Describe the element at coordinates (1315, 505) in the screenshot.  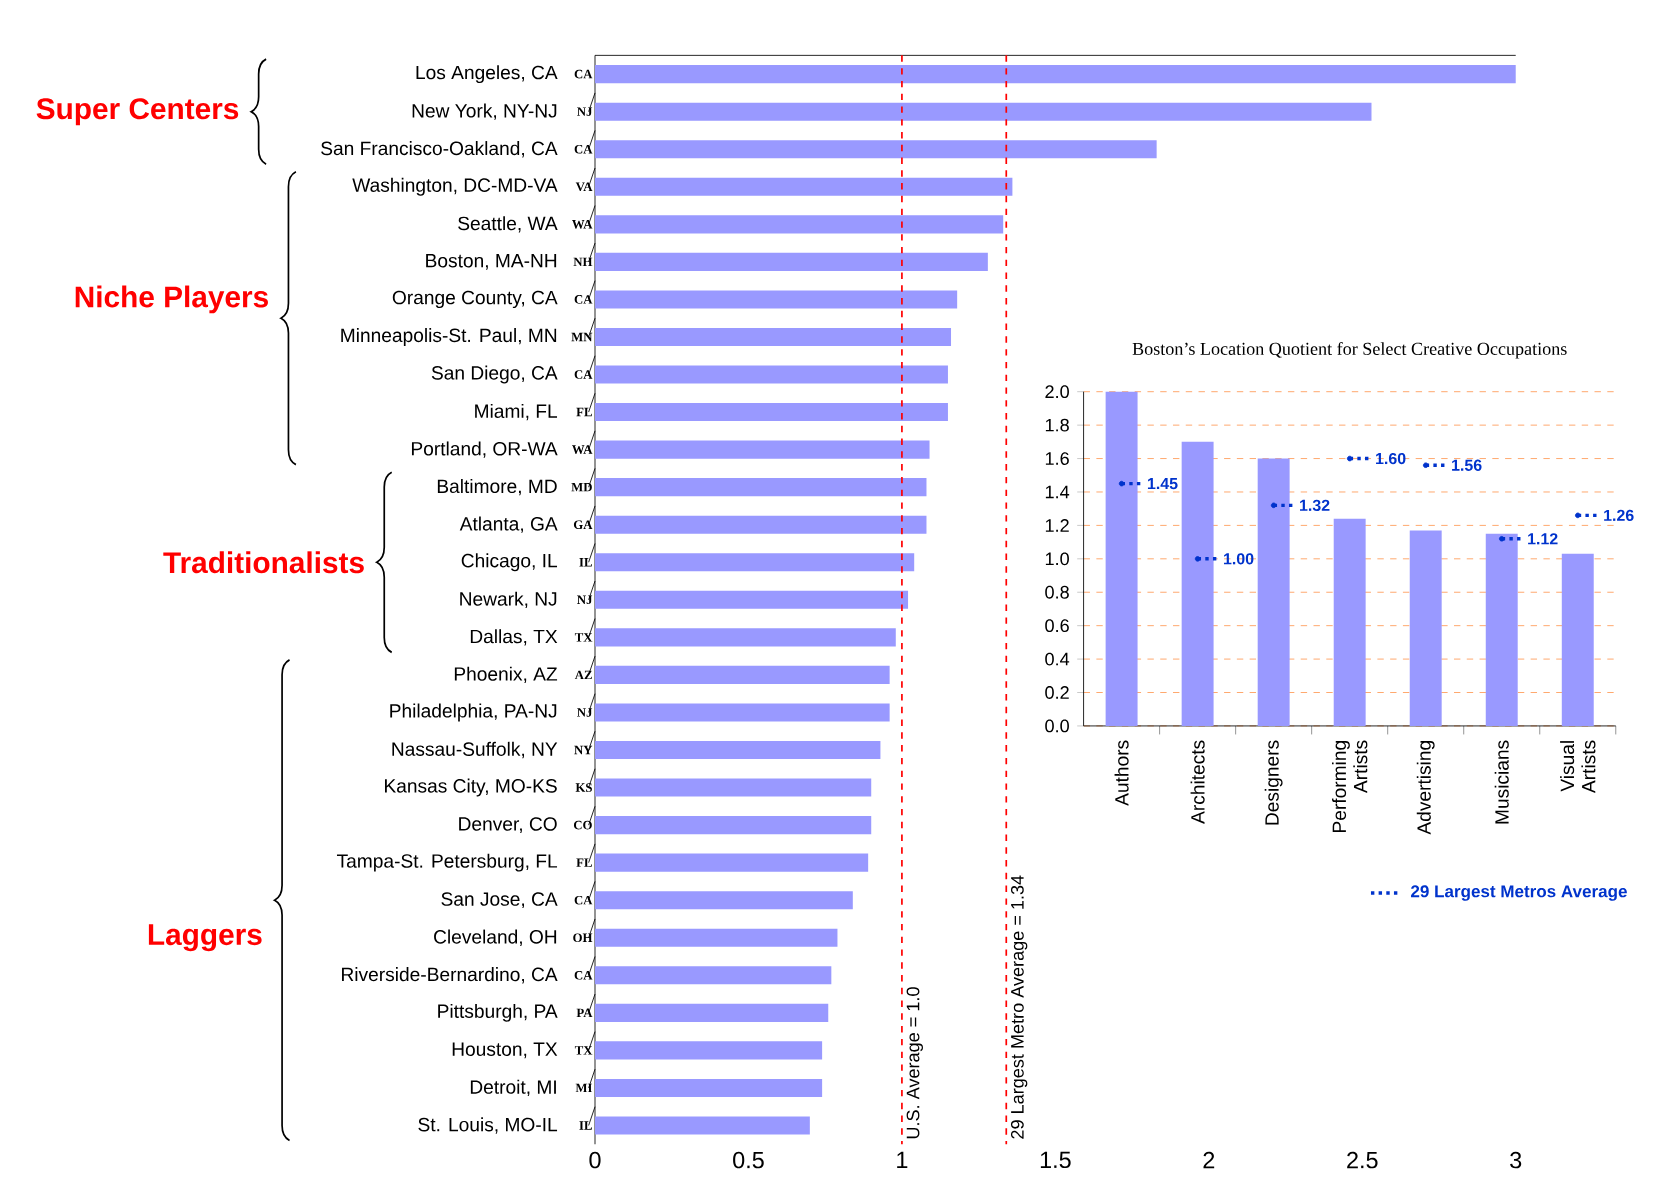
I see `data-label: 1.32` at that location.